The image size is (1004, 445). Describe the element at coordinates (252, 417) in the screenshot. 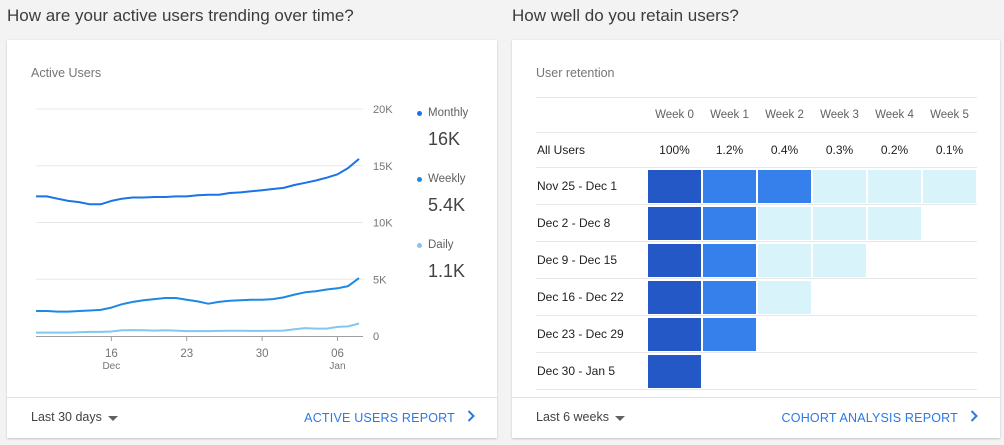

I see `active-users-footer: Last 30 days ACTIVE USERS REPORT` at that location.